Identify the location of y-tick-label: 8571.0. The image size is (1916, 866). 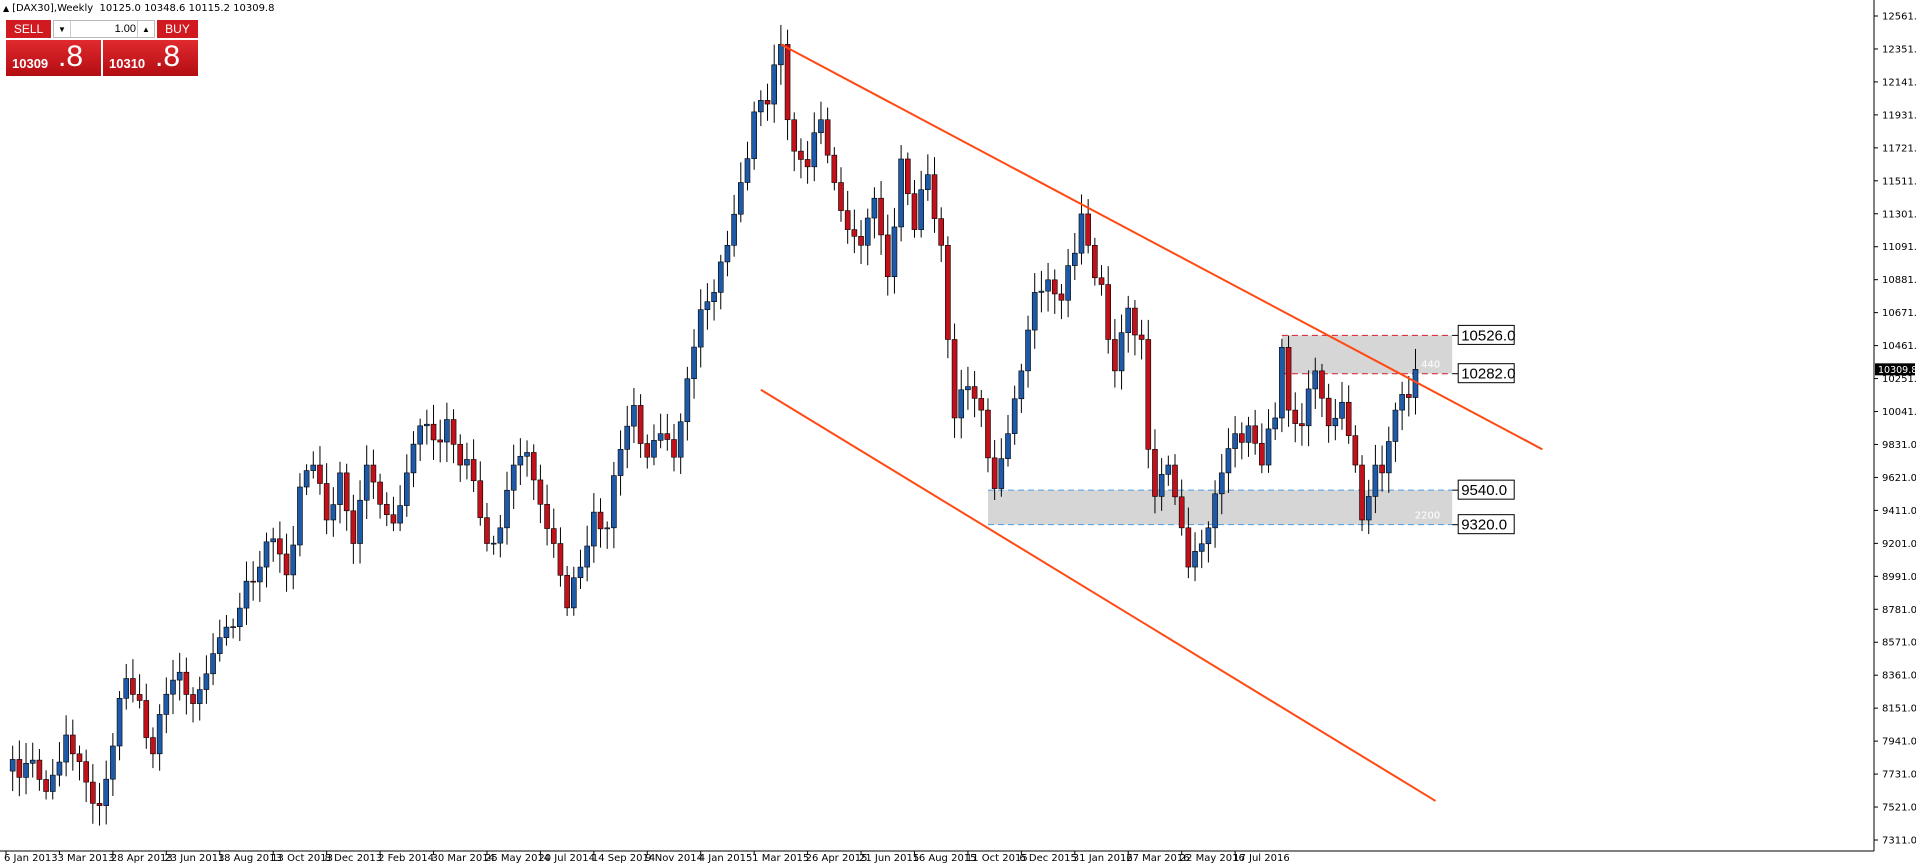
(1899, 643).